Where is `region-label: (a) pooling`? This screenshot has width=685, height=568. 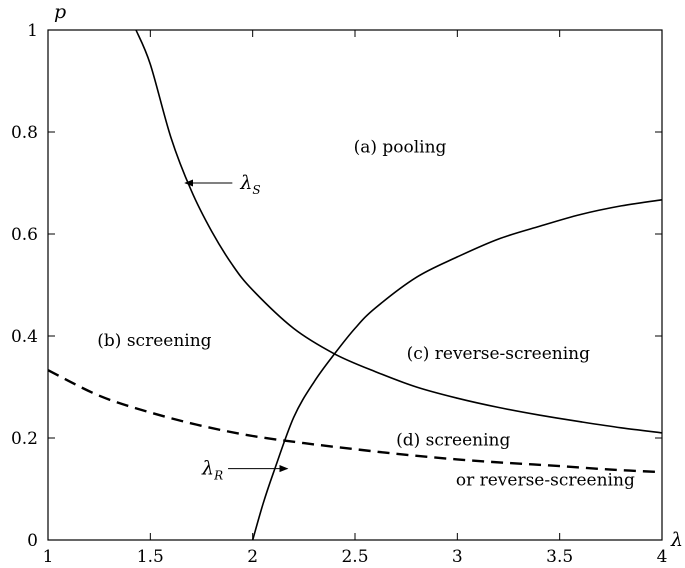
region-label: (a) pooling is located at coordinates (400, 147).